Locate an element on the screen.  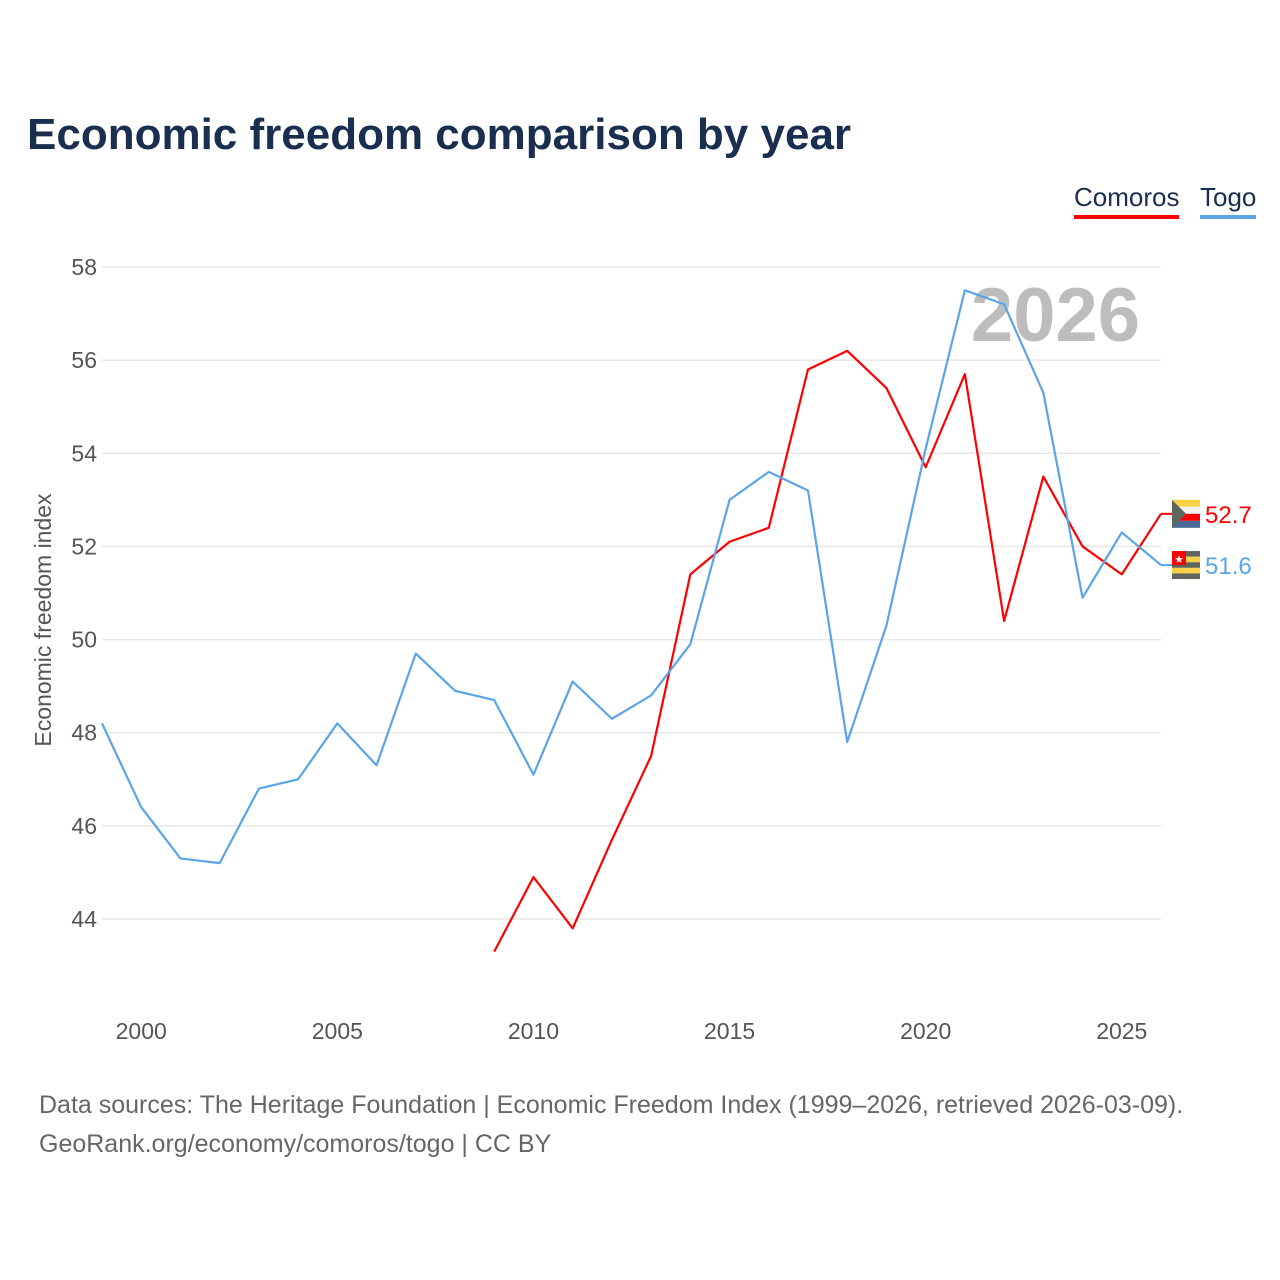
y-tick-label: 56 is located at coordinates (84, 360).